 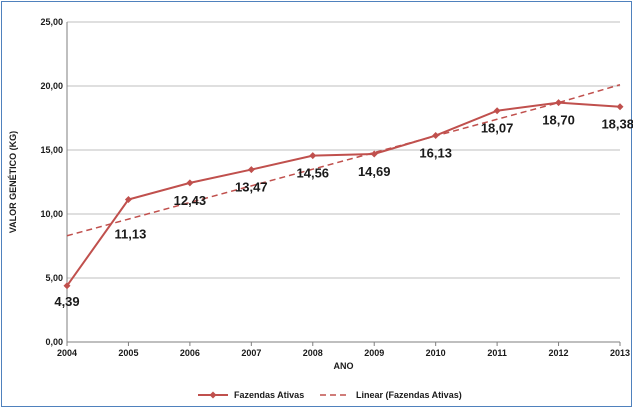 I want to click on x-tick-label: 2008, so click(x=313, y=353).